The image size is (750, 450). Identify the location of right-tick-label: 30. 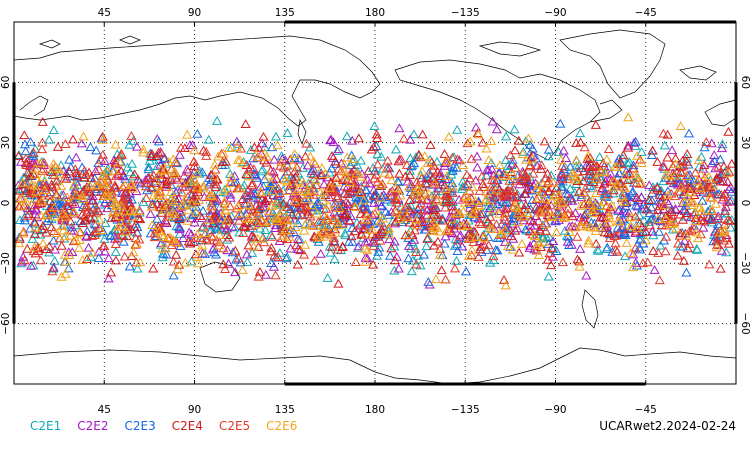
(744, 142).